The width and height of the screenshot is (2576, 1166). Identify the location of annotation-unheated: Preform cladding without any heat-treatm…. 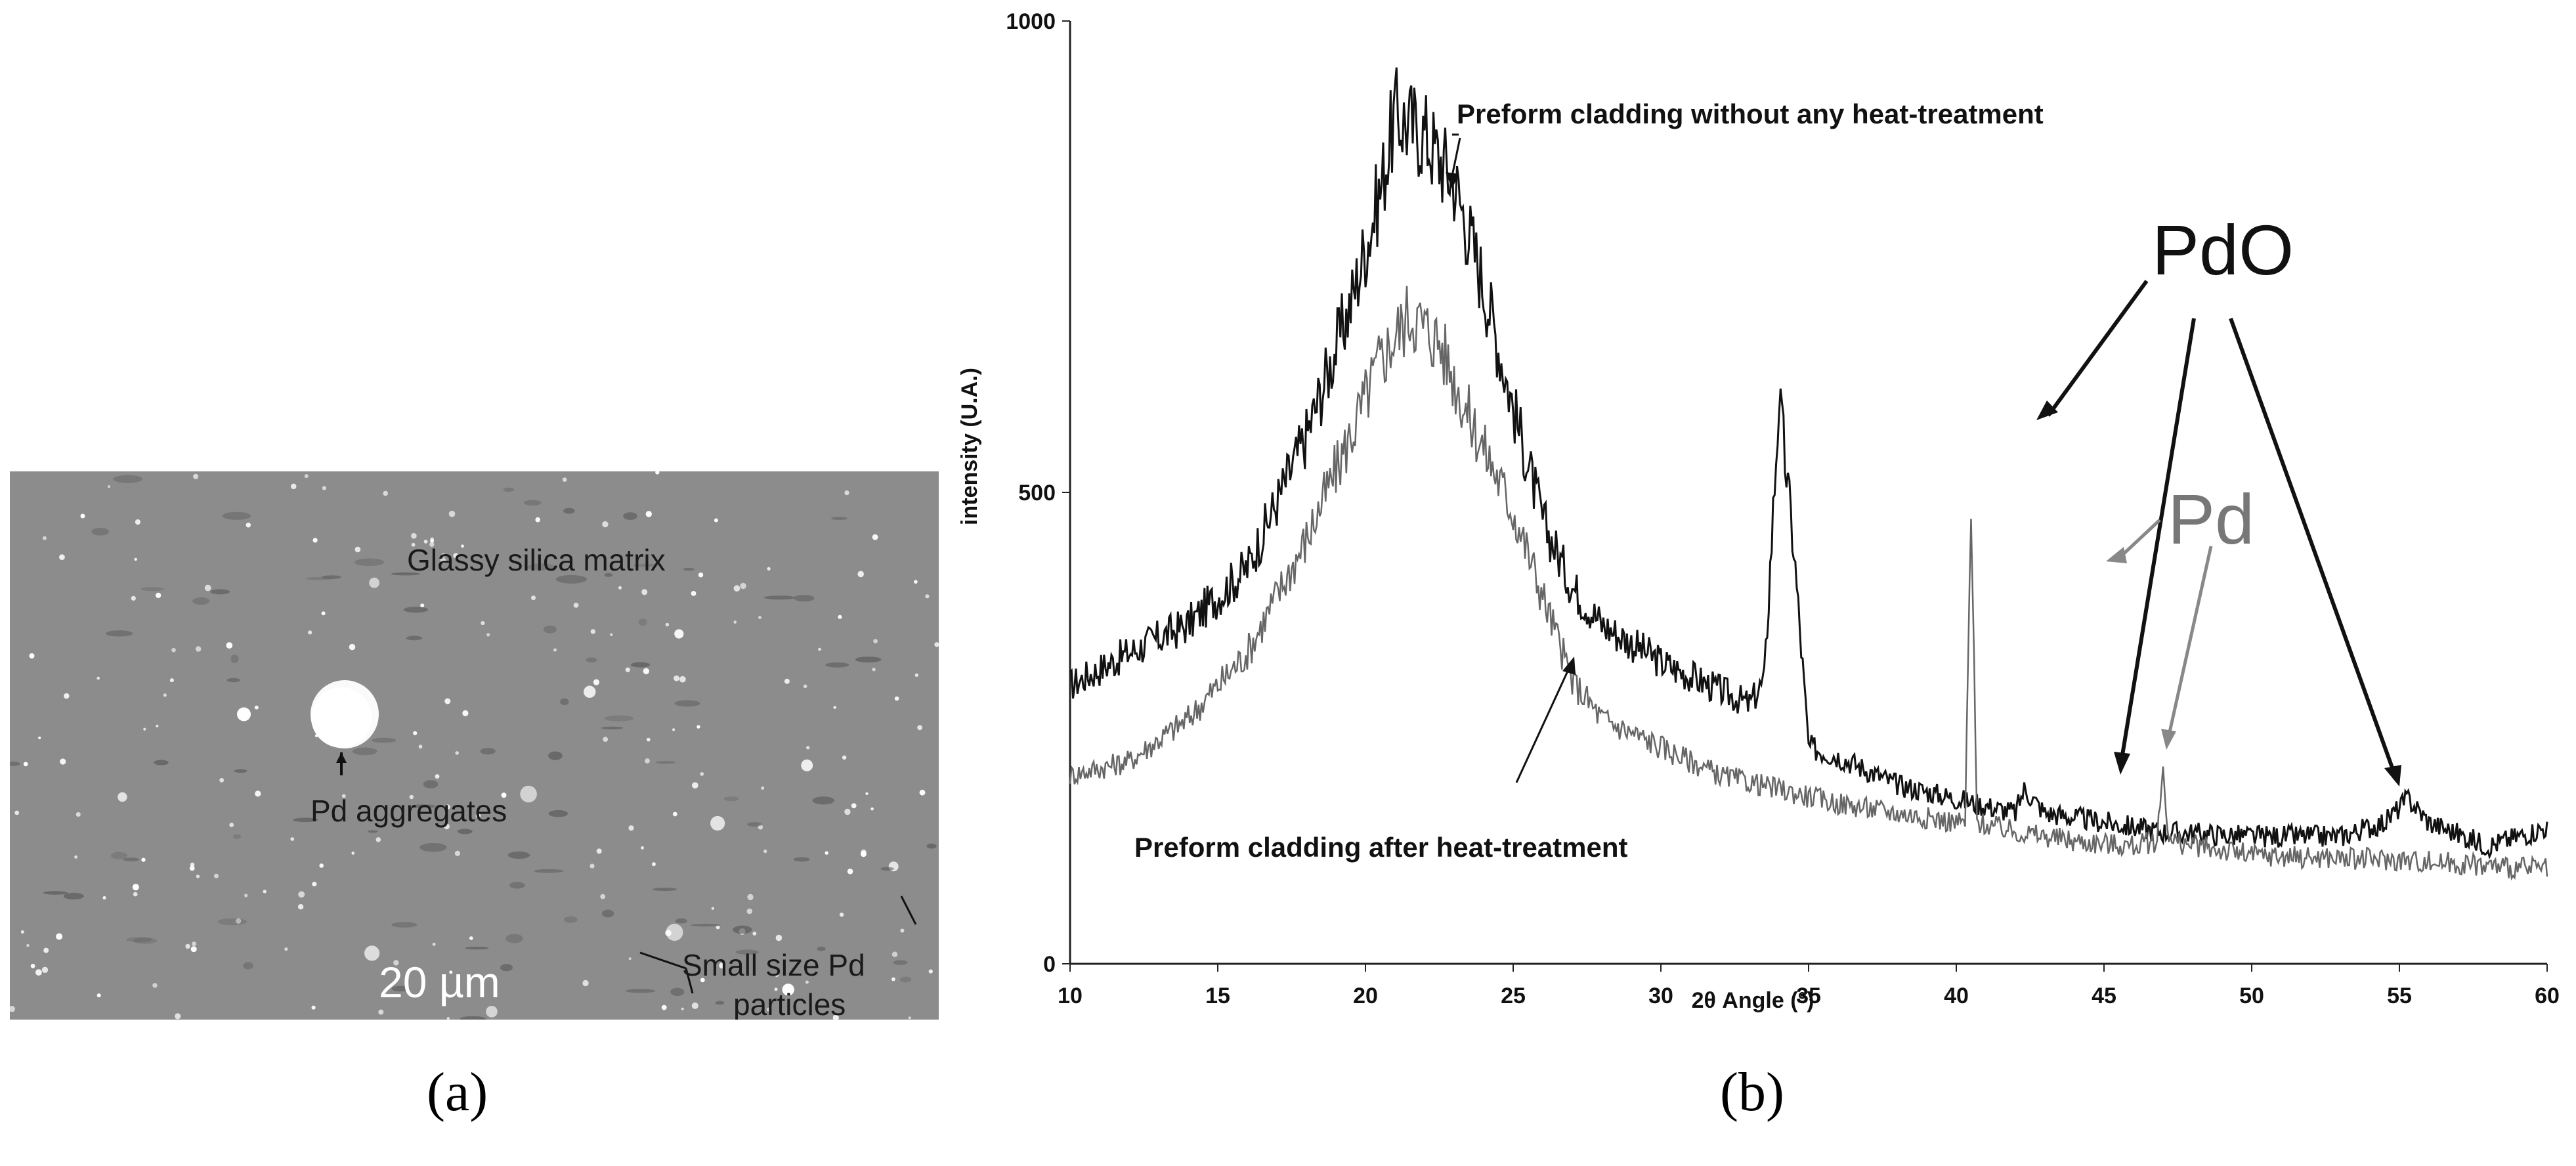
(1750, 113).